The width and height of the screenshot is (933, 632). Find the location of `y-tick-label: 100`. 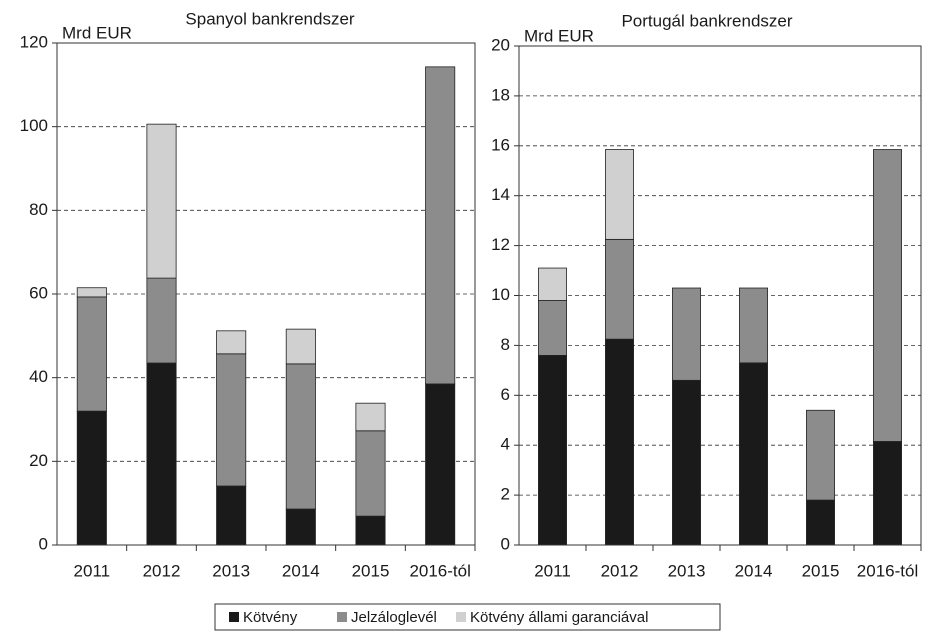

y-tick-label: 100 is located at coordinates (34, 125).